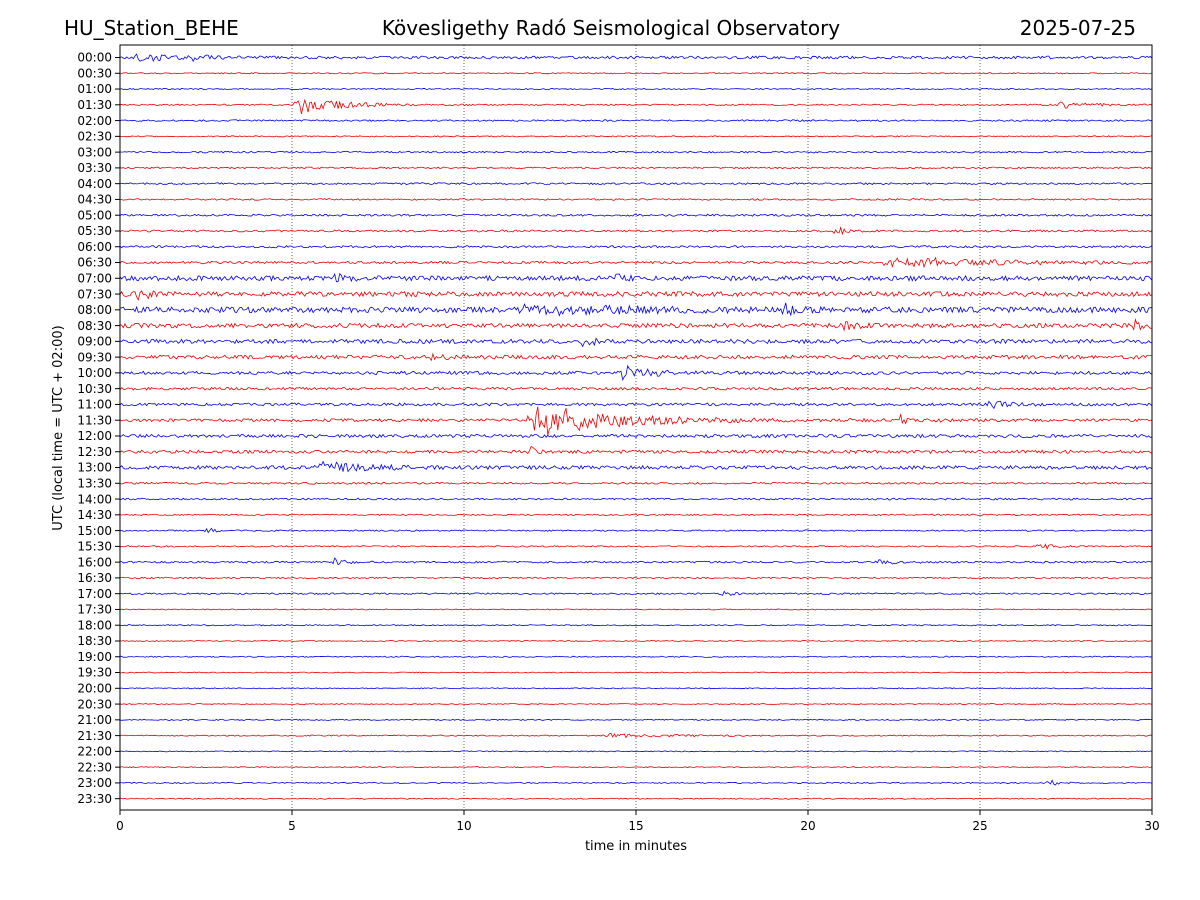 This screenshot has height=900, width=1200. What do you see at coordinates (94, 499) in the screenshot?
I see `y-tick-label: 14:00` at bounding box center [94, 499].